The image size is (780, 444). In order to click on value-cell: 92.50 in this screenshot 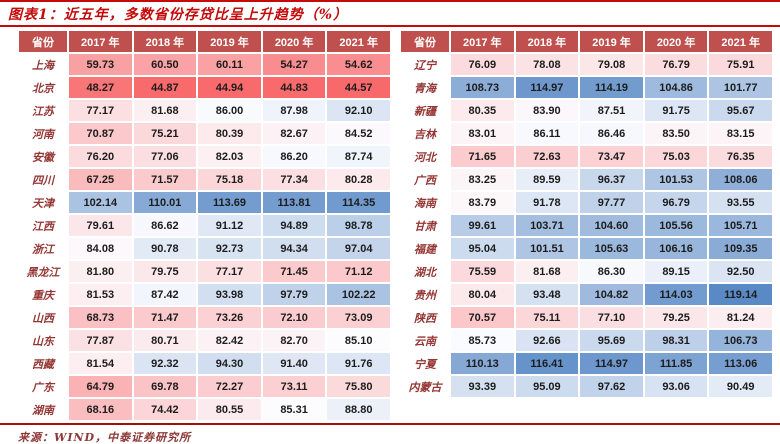, I will do `click(740, 271)`.